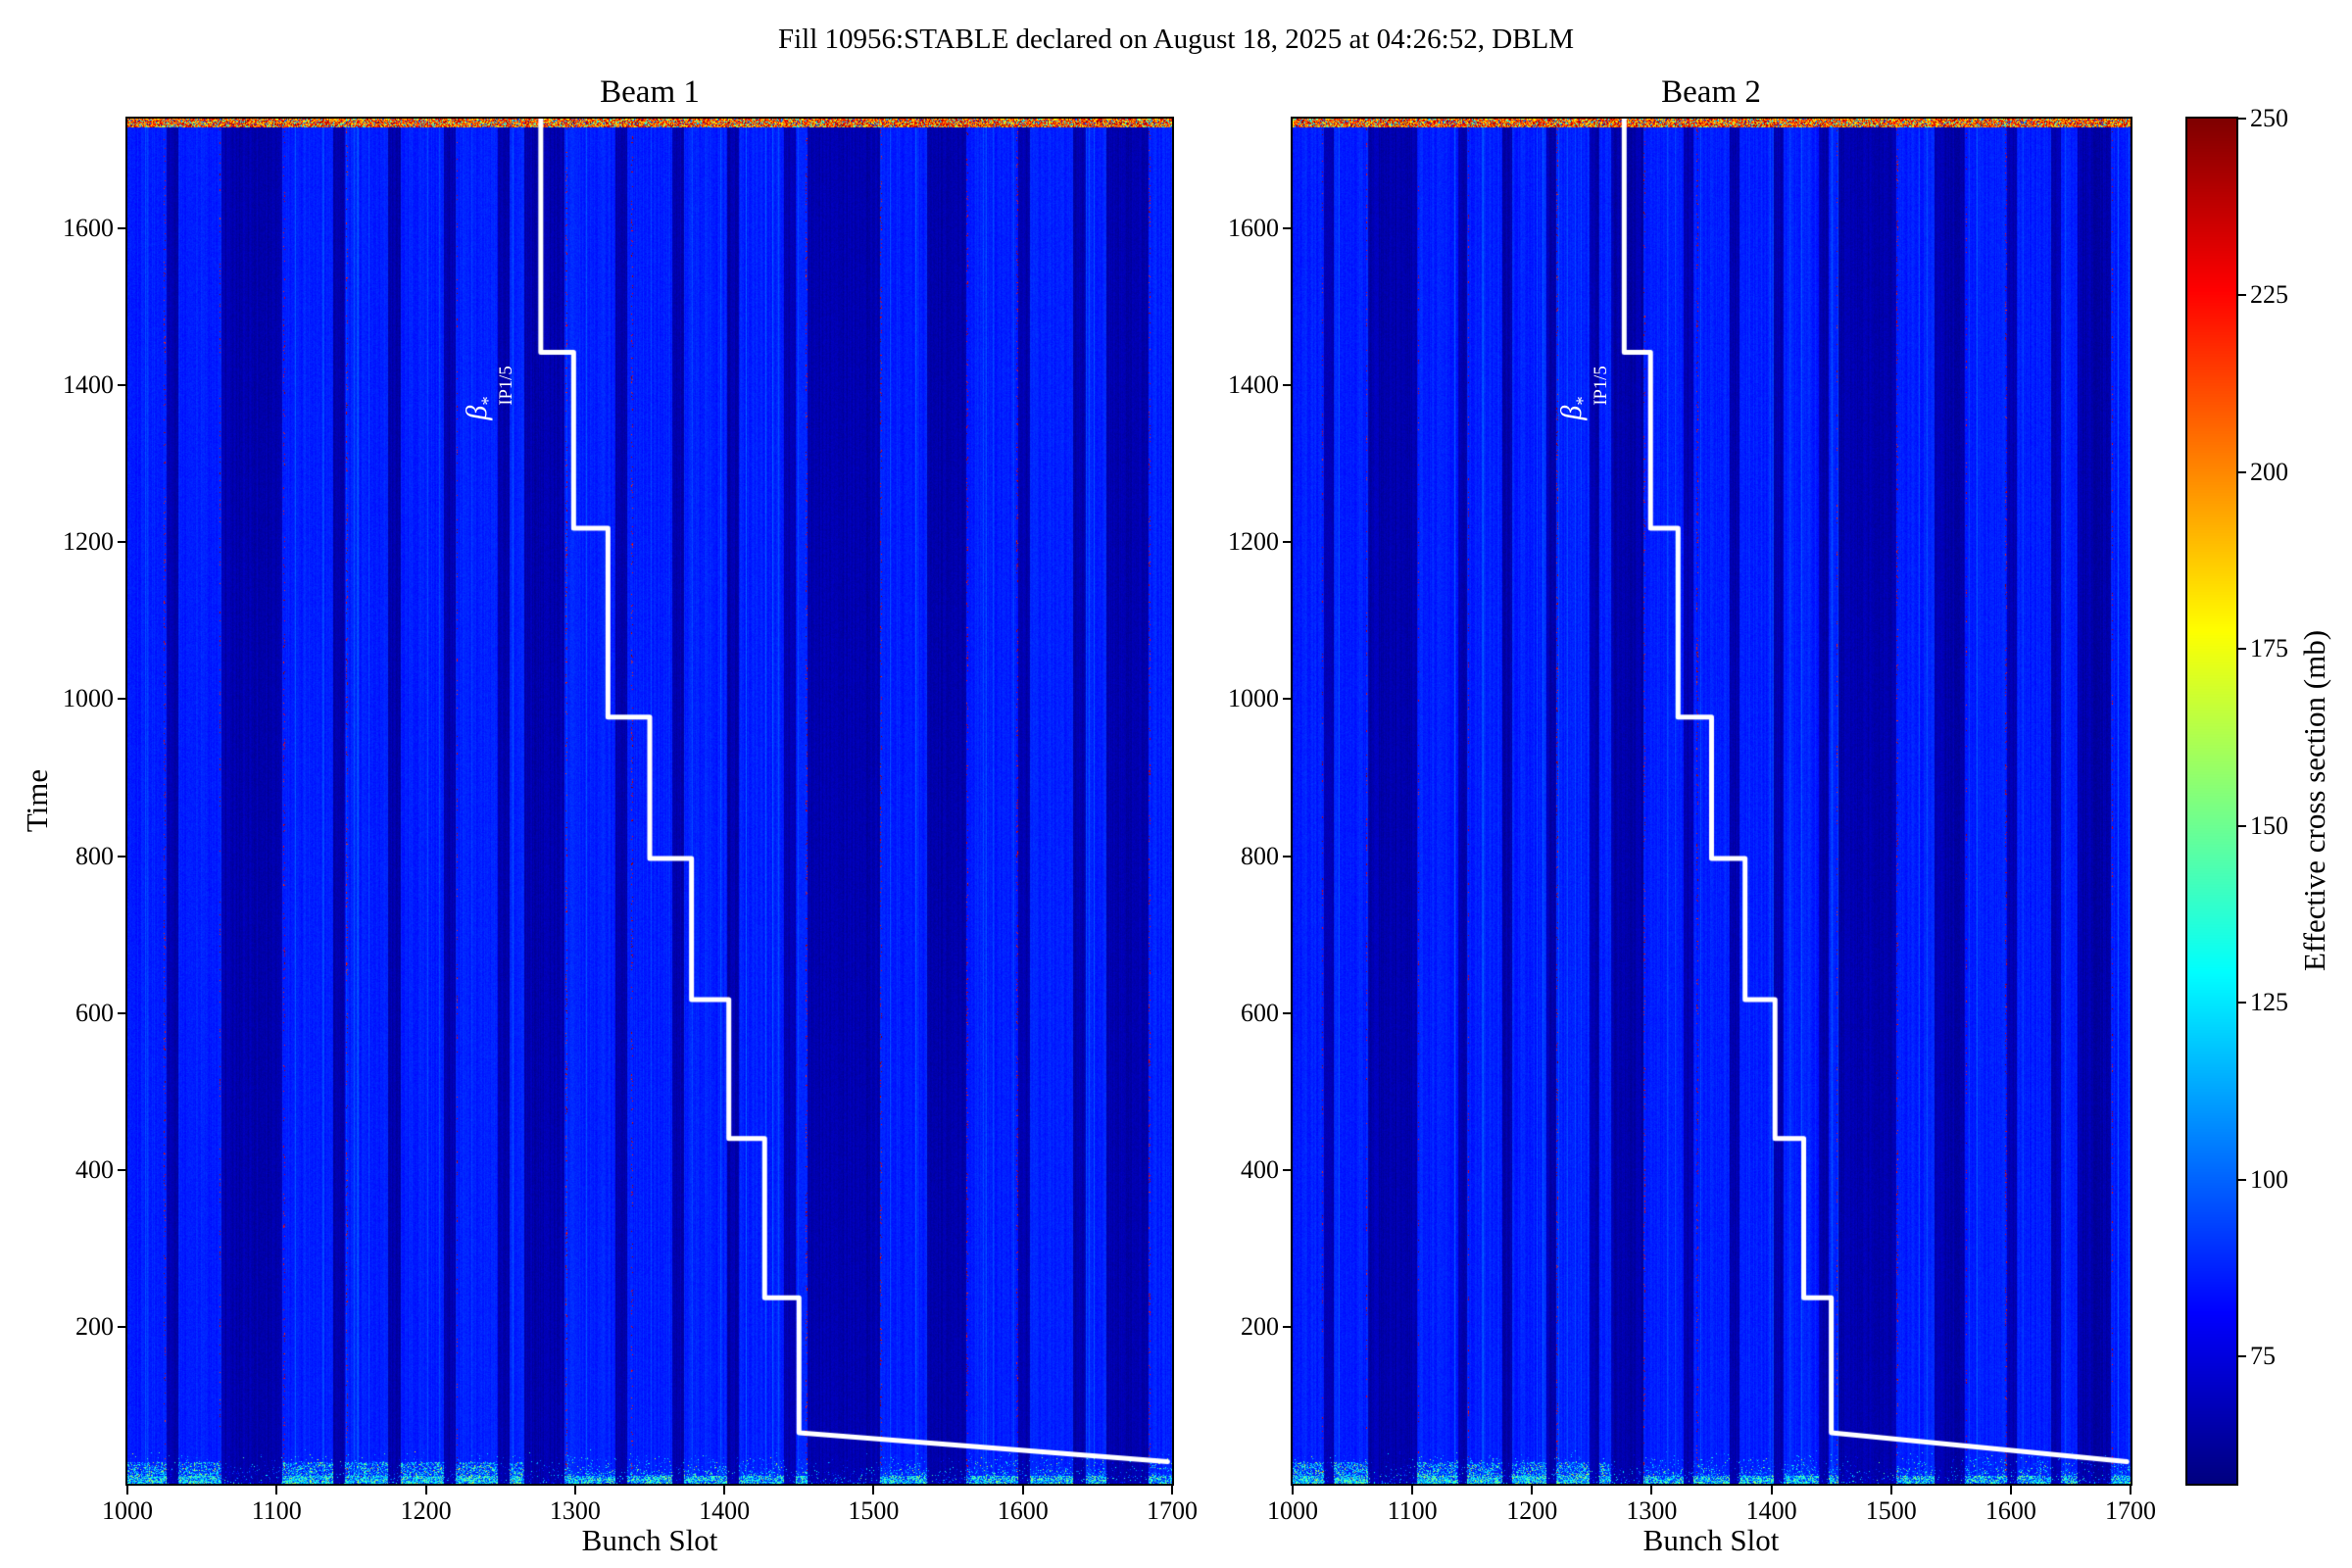 The image size is (2352, 1568). What do you see at coordinates (2263, 1356) in the screenshot?
I see `colorbar-tick-label: 75` at bounding box center [2263, 1356].